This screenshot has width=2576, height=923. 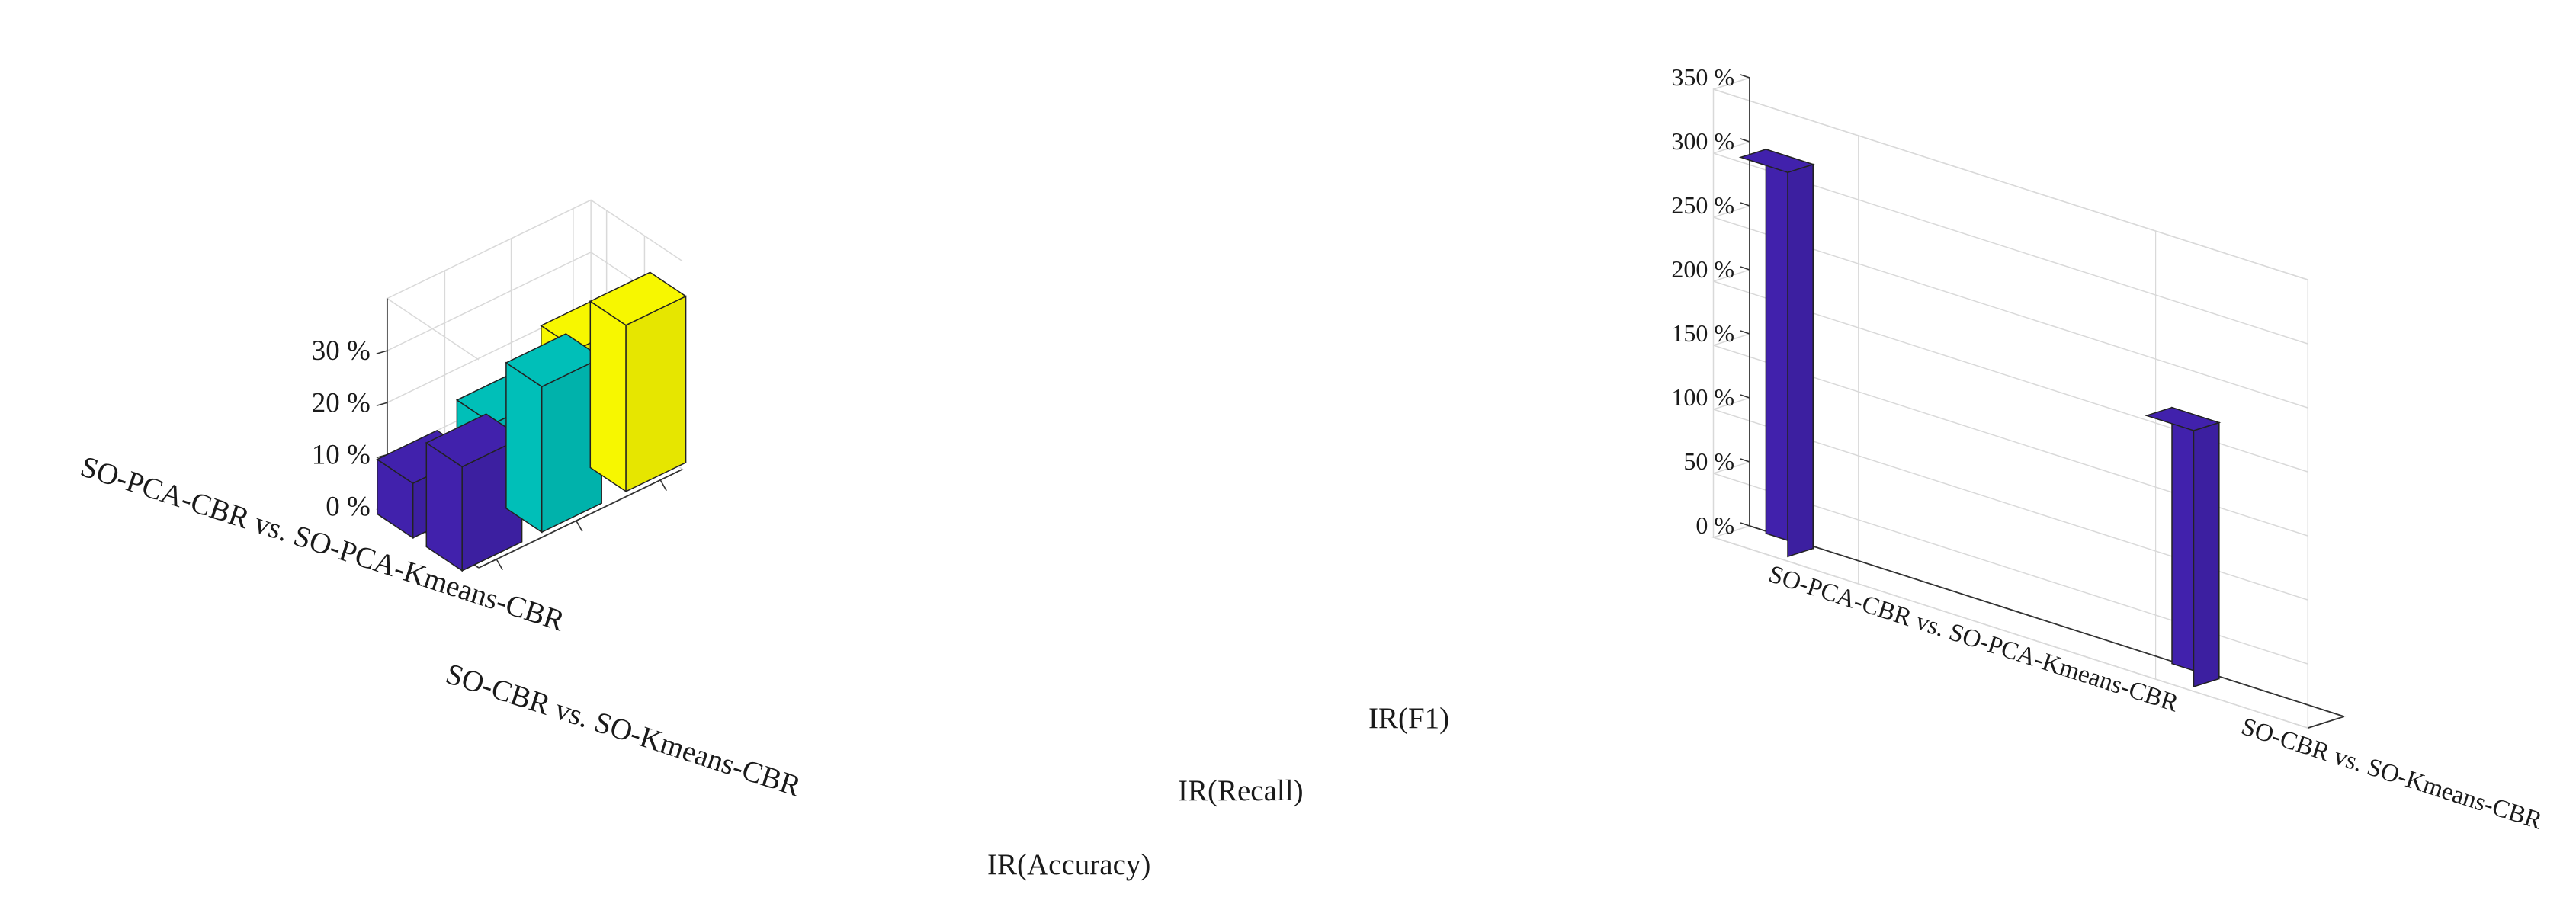 What do you see at coordinates (1702, 77) in the screenshot?
I see `right-z-tick-label: 350 %` at bounding box center [1702, 77].